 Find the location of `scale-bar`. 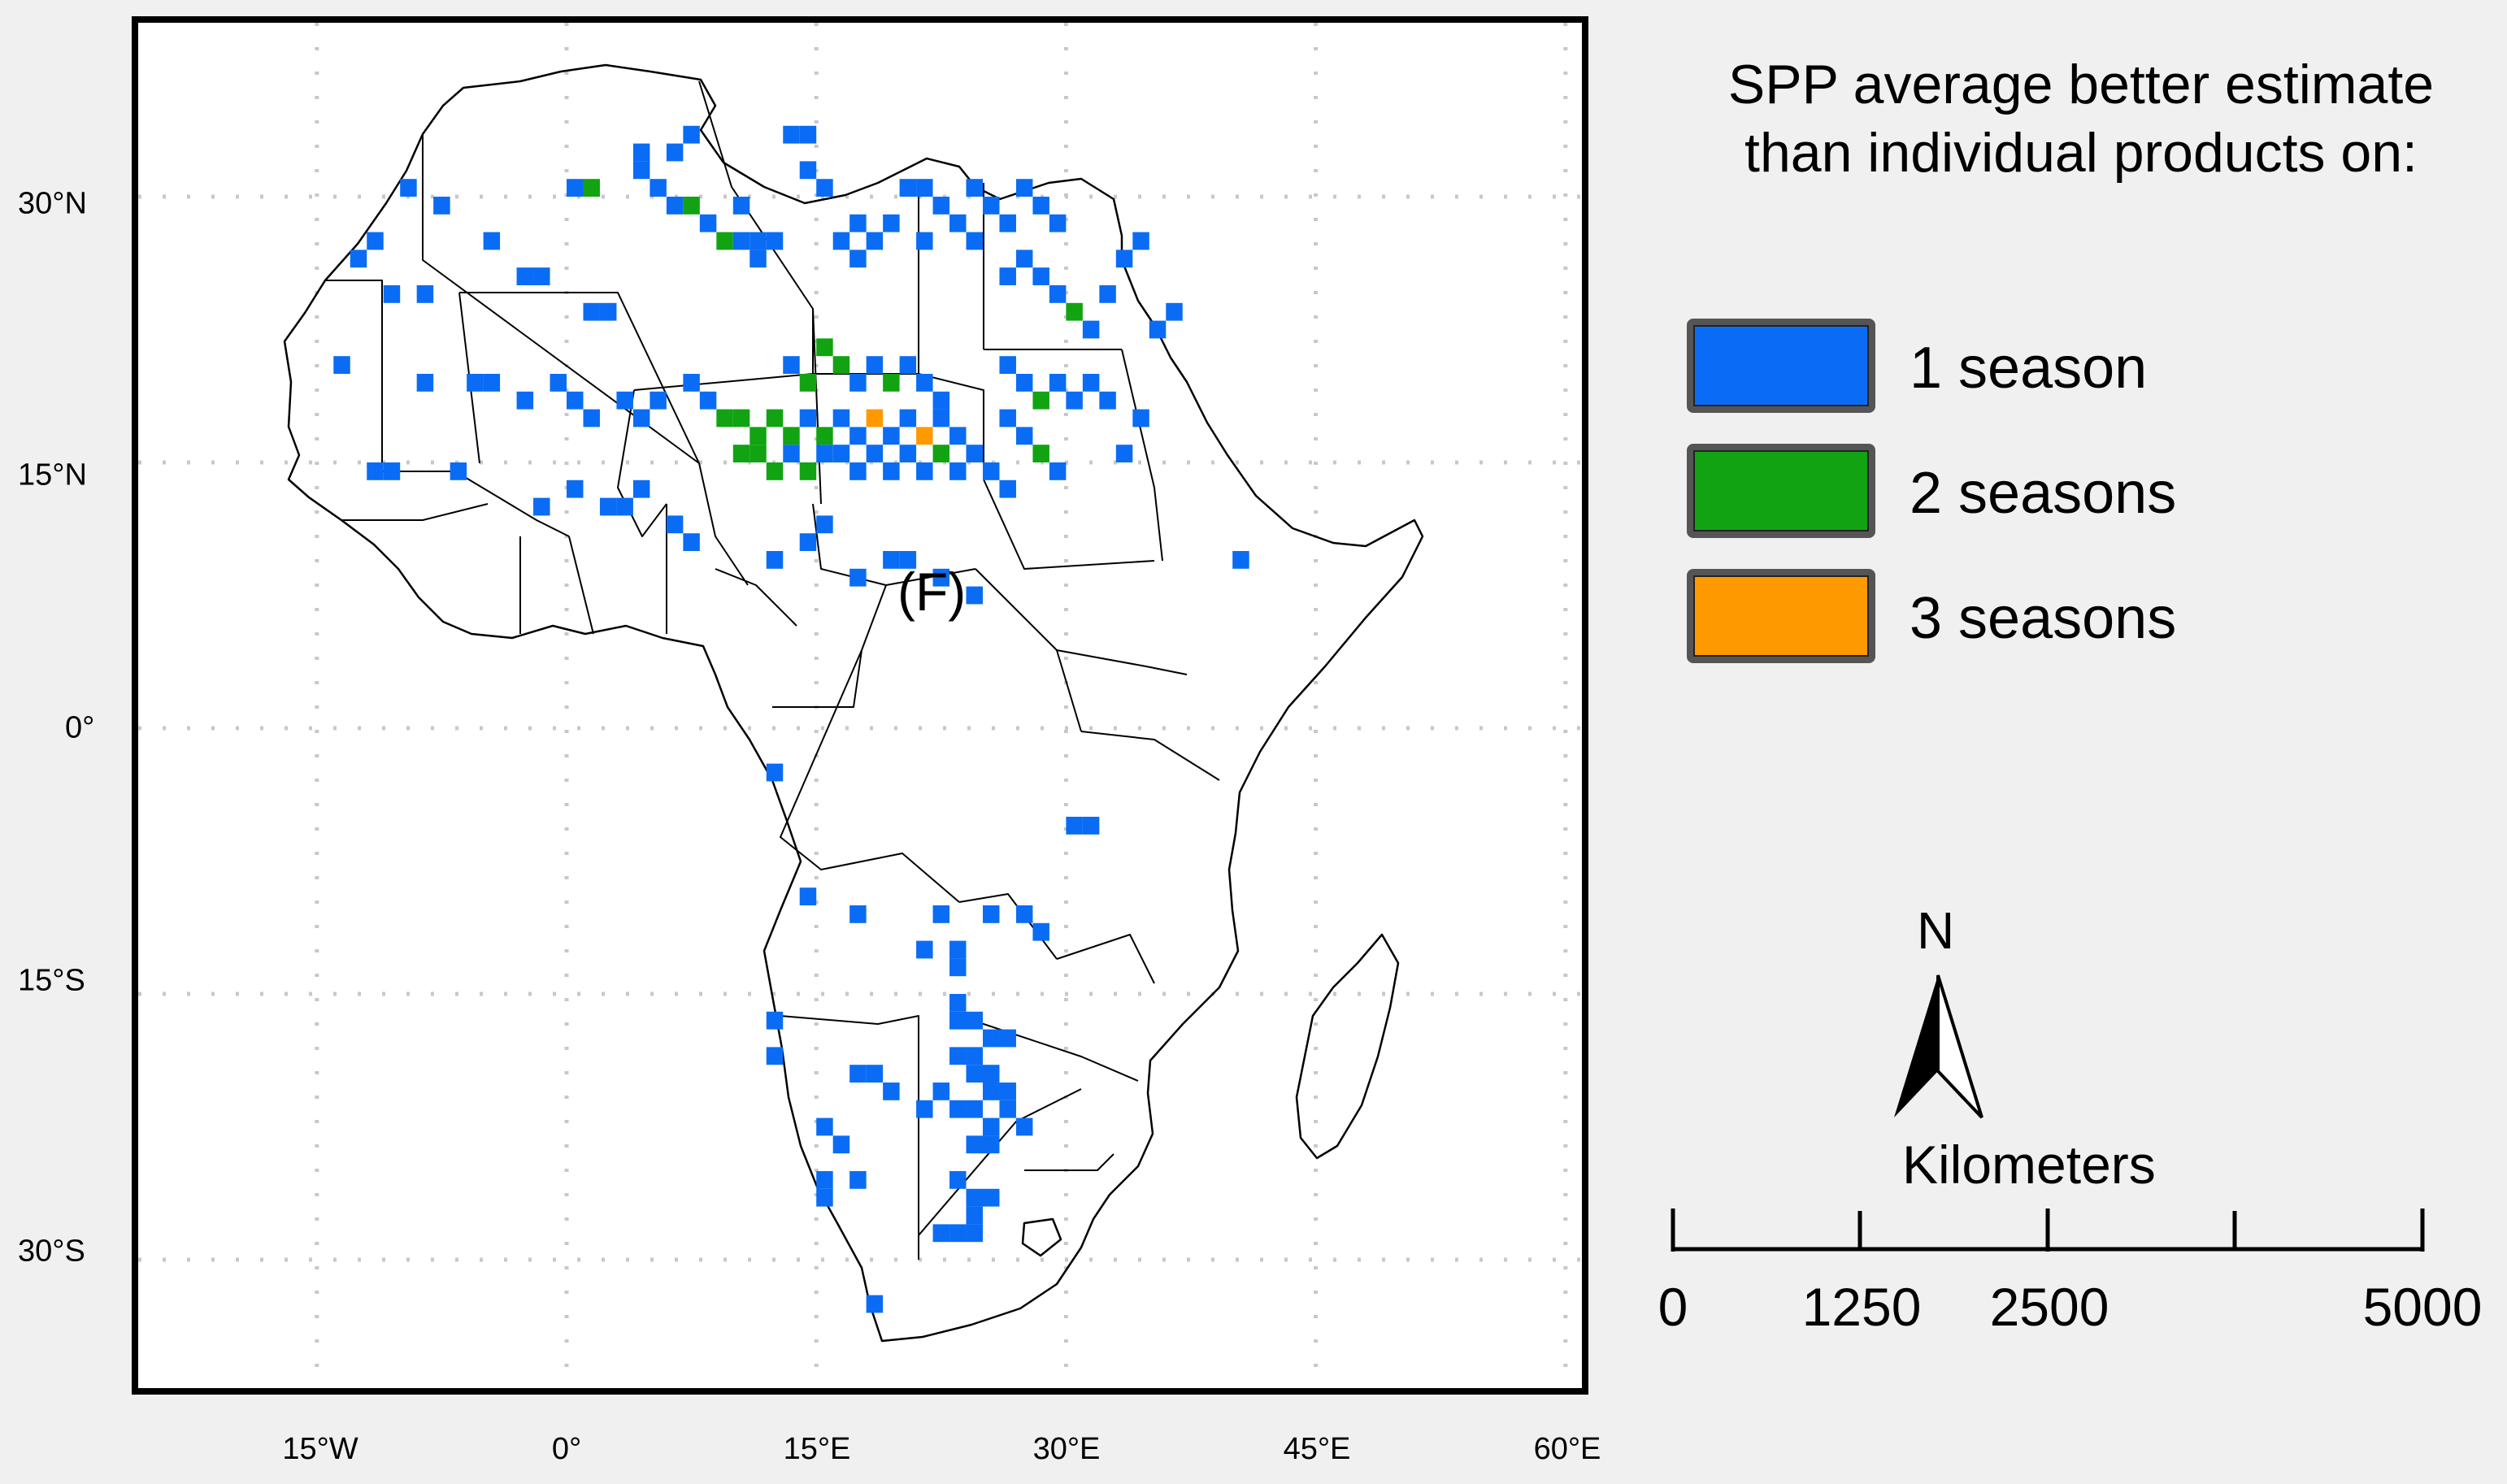

scale-bar is located at coordinates (2048, 1230).